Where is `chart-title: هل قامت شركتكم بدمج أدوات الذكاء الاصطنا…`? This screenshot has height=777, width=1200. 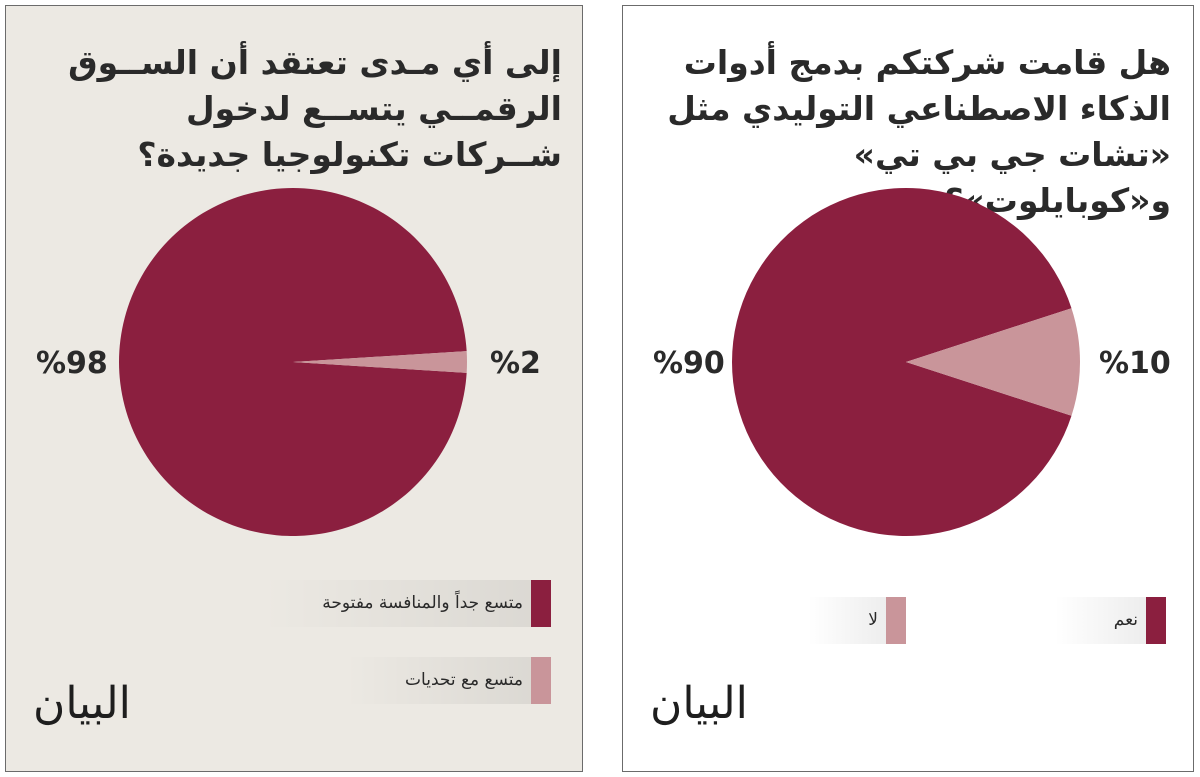 chart-title: هل قامت شركتكم بدمج أدوات الذكاء الاصطنا… is located at coordinates (919, 131).